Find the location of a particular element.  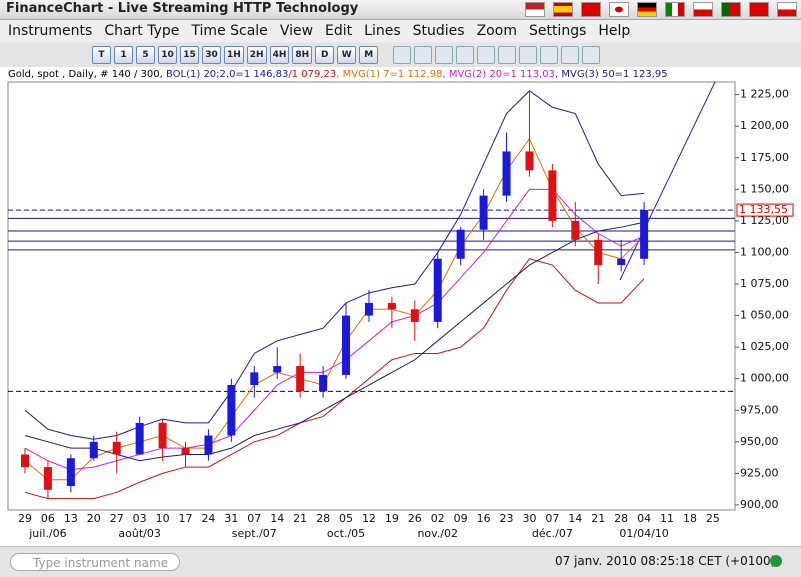

x-tick-label: 03 is located at coordinates (140, 518).